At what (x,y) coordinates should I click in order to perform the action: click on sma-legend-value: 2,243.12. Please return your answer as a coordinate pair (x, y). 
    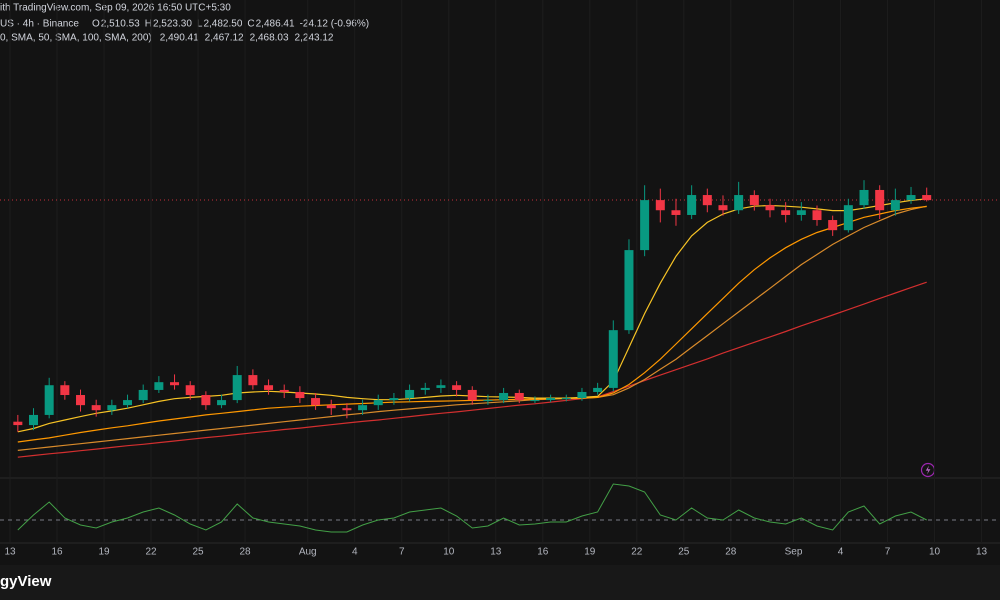
    Looking at the image, I should click on (314, 38).